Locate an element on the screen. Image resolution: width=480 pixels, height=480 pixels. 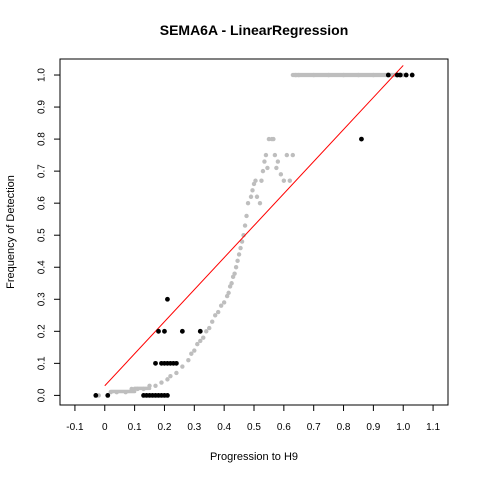
x-tick-label: 0.3 is located at coordinates (194, 427).